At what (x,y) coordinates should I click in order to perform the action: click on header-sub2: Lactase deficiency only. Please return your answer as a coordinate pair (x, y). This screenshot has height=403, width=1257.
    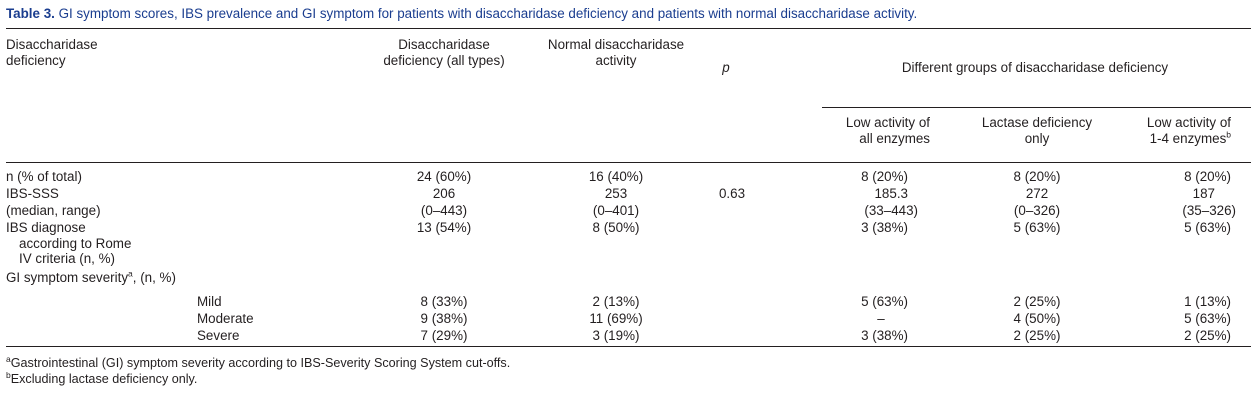
    Looking at the image, I should click on (1037, 130).